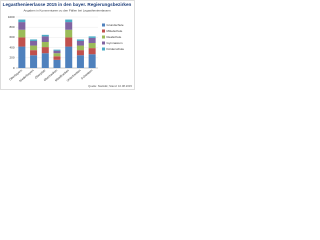 The height and width of the screenshot is (240, 320). What do you see at coordinates (114, 37) in the screenshot?
I see `legend-label: Realschule` at bounding box center [114, 37].